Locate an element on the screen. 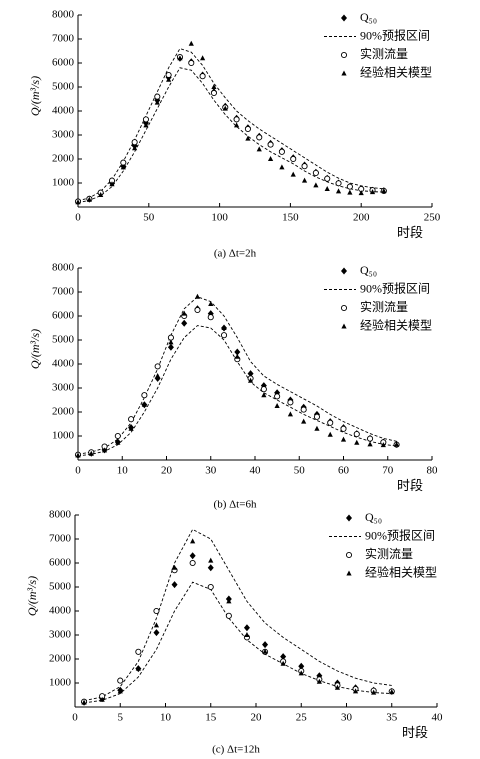 This screenshot has width=480, height=759. x-axis-label: 时段 is located at coordinates (410, 232).